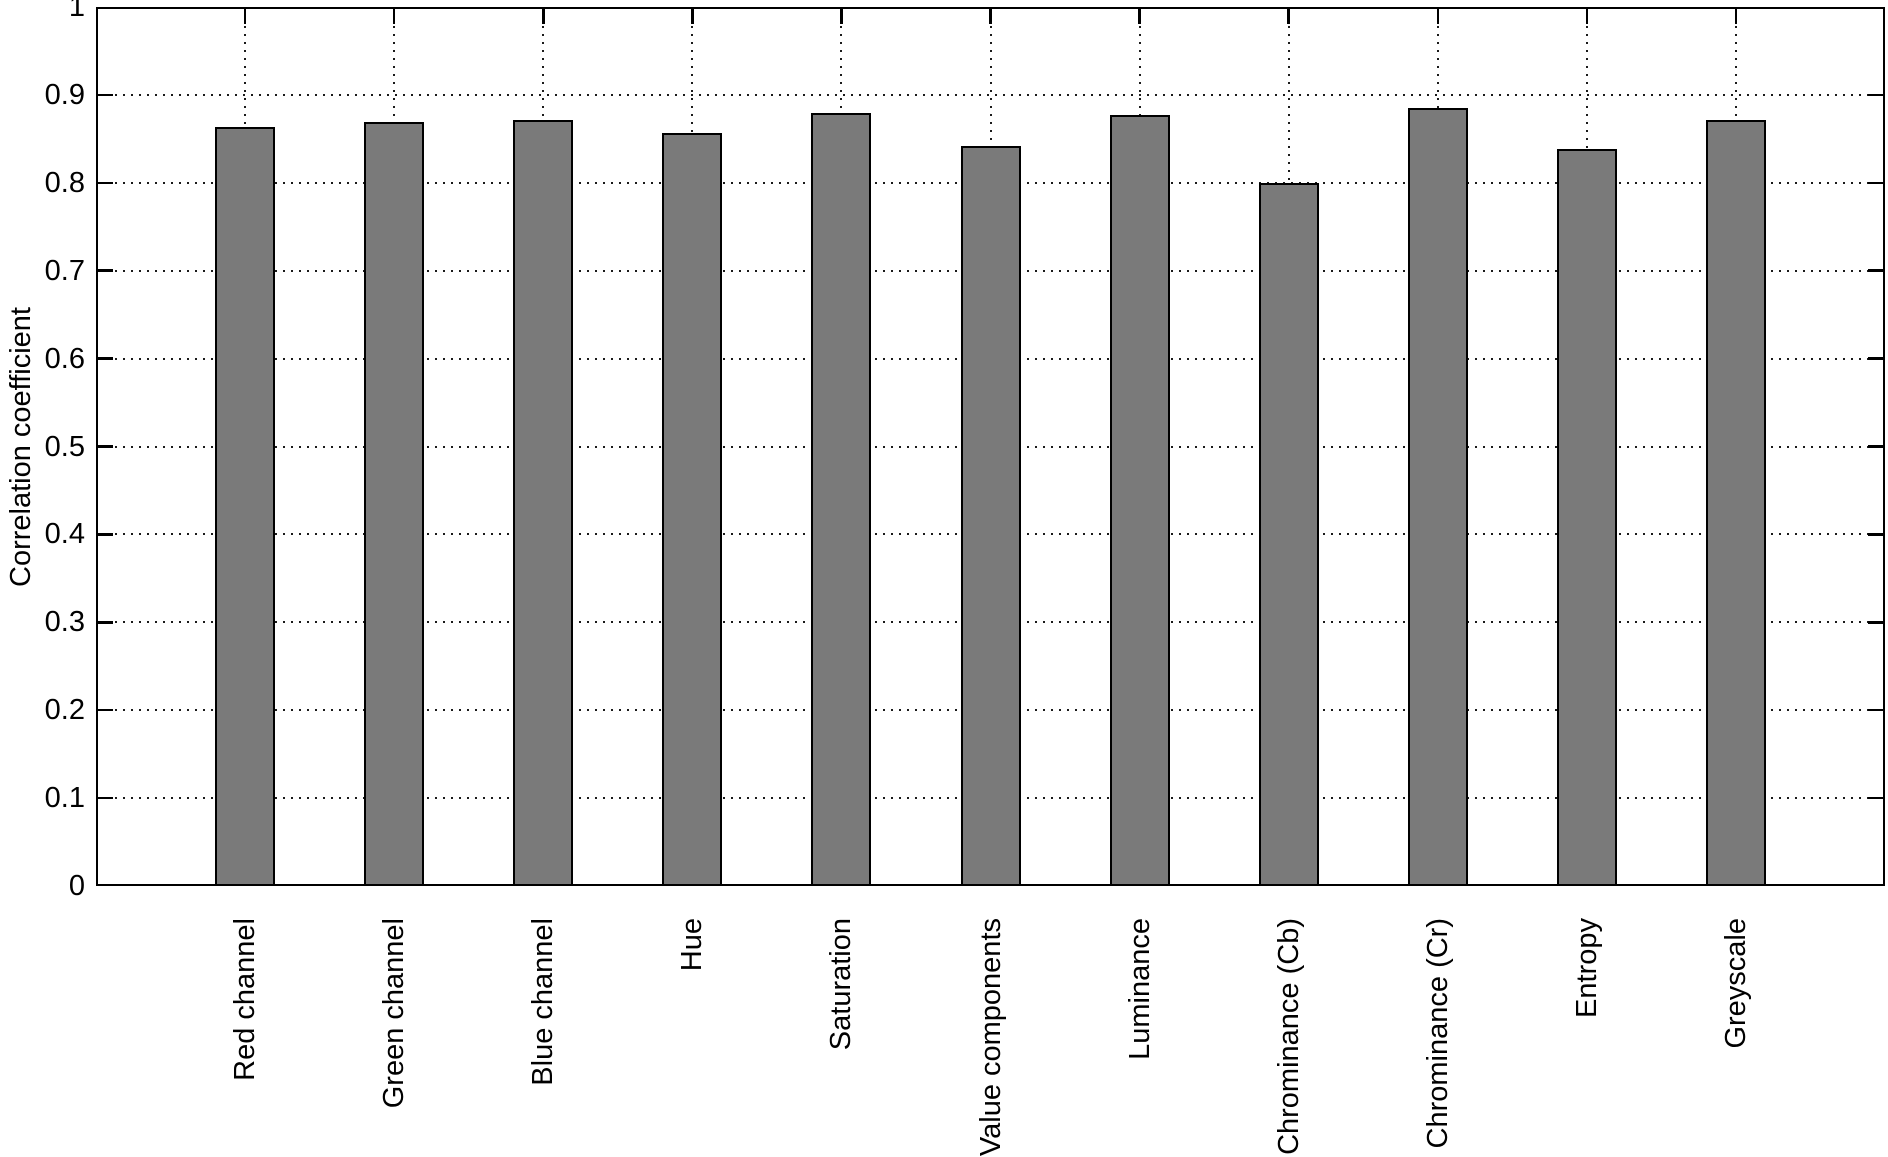 This screenshot has height=1157, width=1888. Describe the element at coordinates (1437, 1033) in the screenshot. I see `x-tick-label: Chrominance (Cr)` at that location.